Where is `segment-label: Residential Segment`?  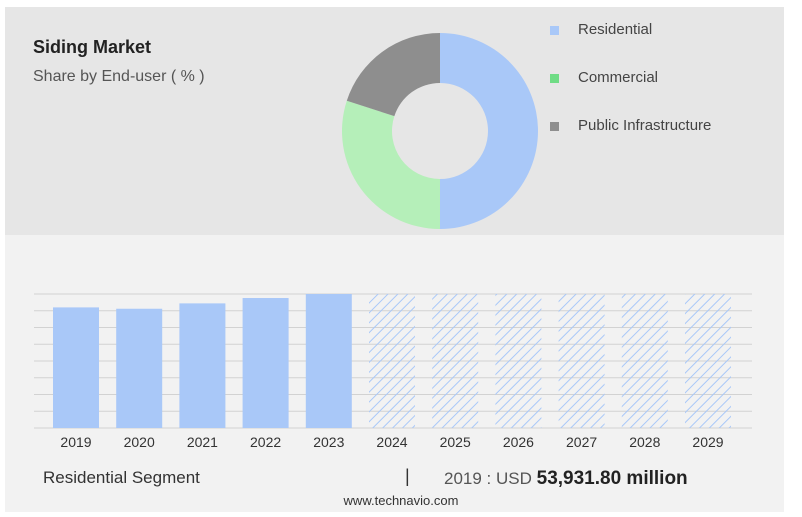
segment-label: Residential Segment is located at coordinates (121, 477).